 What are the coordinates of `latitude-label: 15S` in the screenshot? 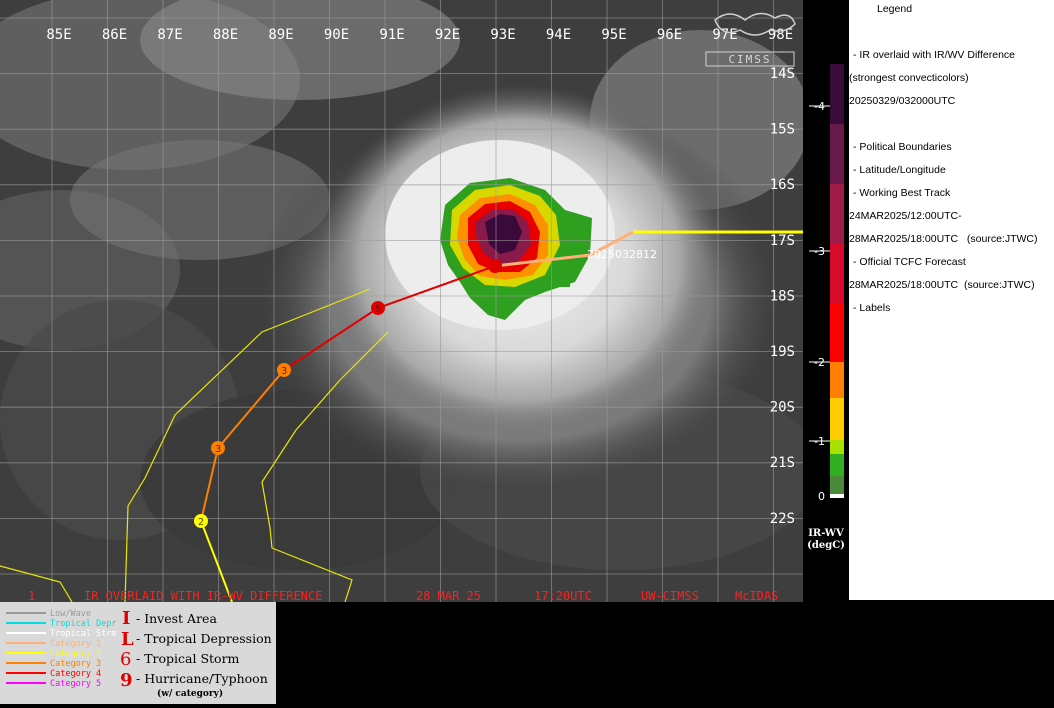 It's located at (782, 130).